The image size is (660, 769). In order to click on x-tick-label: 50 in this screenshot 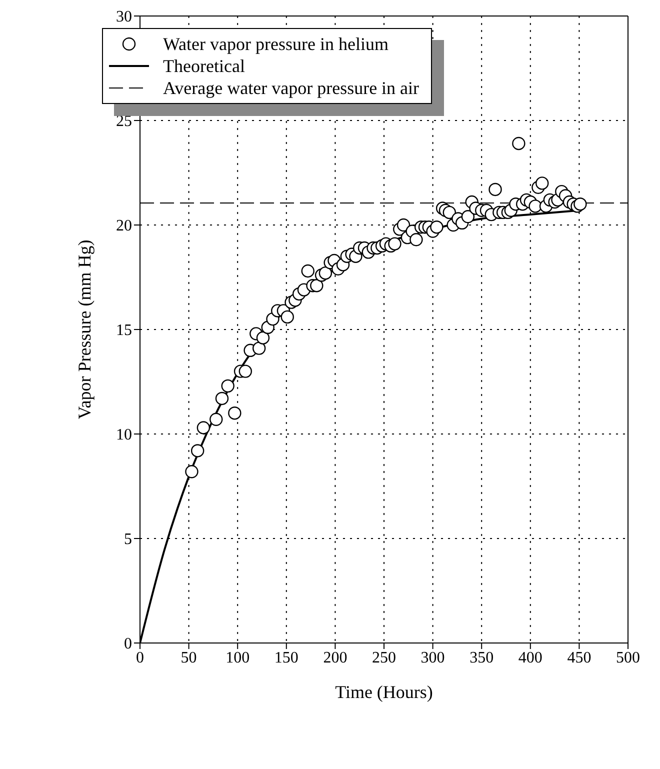, I will do `click(188, 657)`.